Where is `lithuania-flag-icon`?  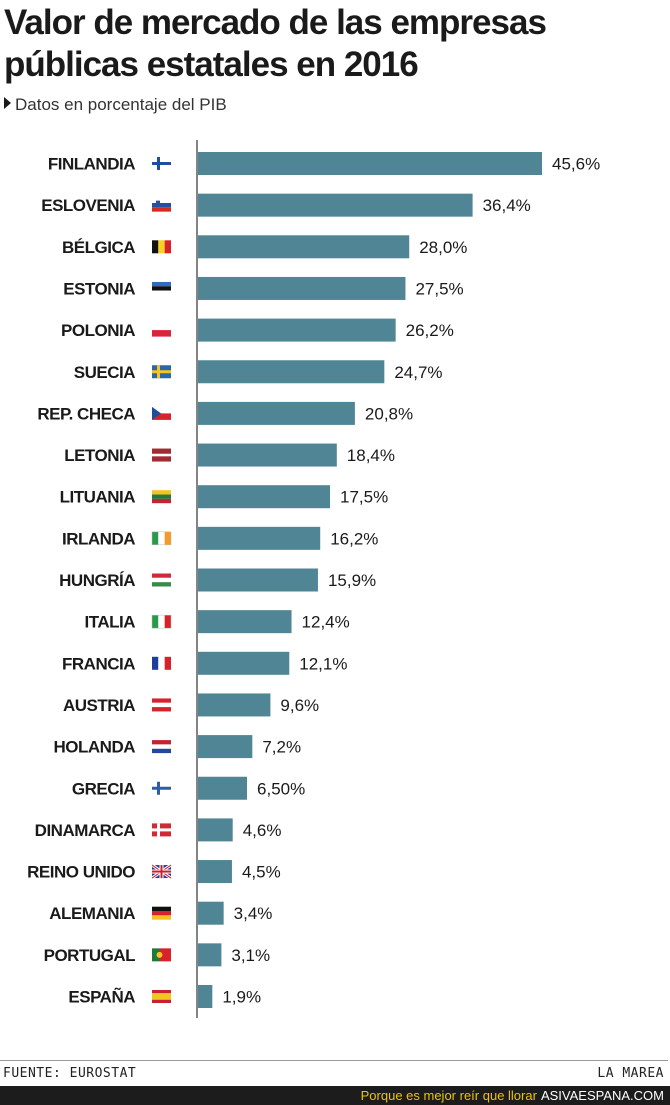
lithuania-flag-icon is located at coordinates (161, 497).